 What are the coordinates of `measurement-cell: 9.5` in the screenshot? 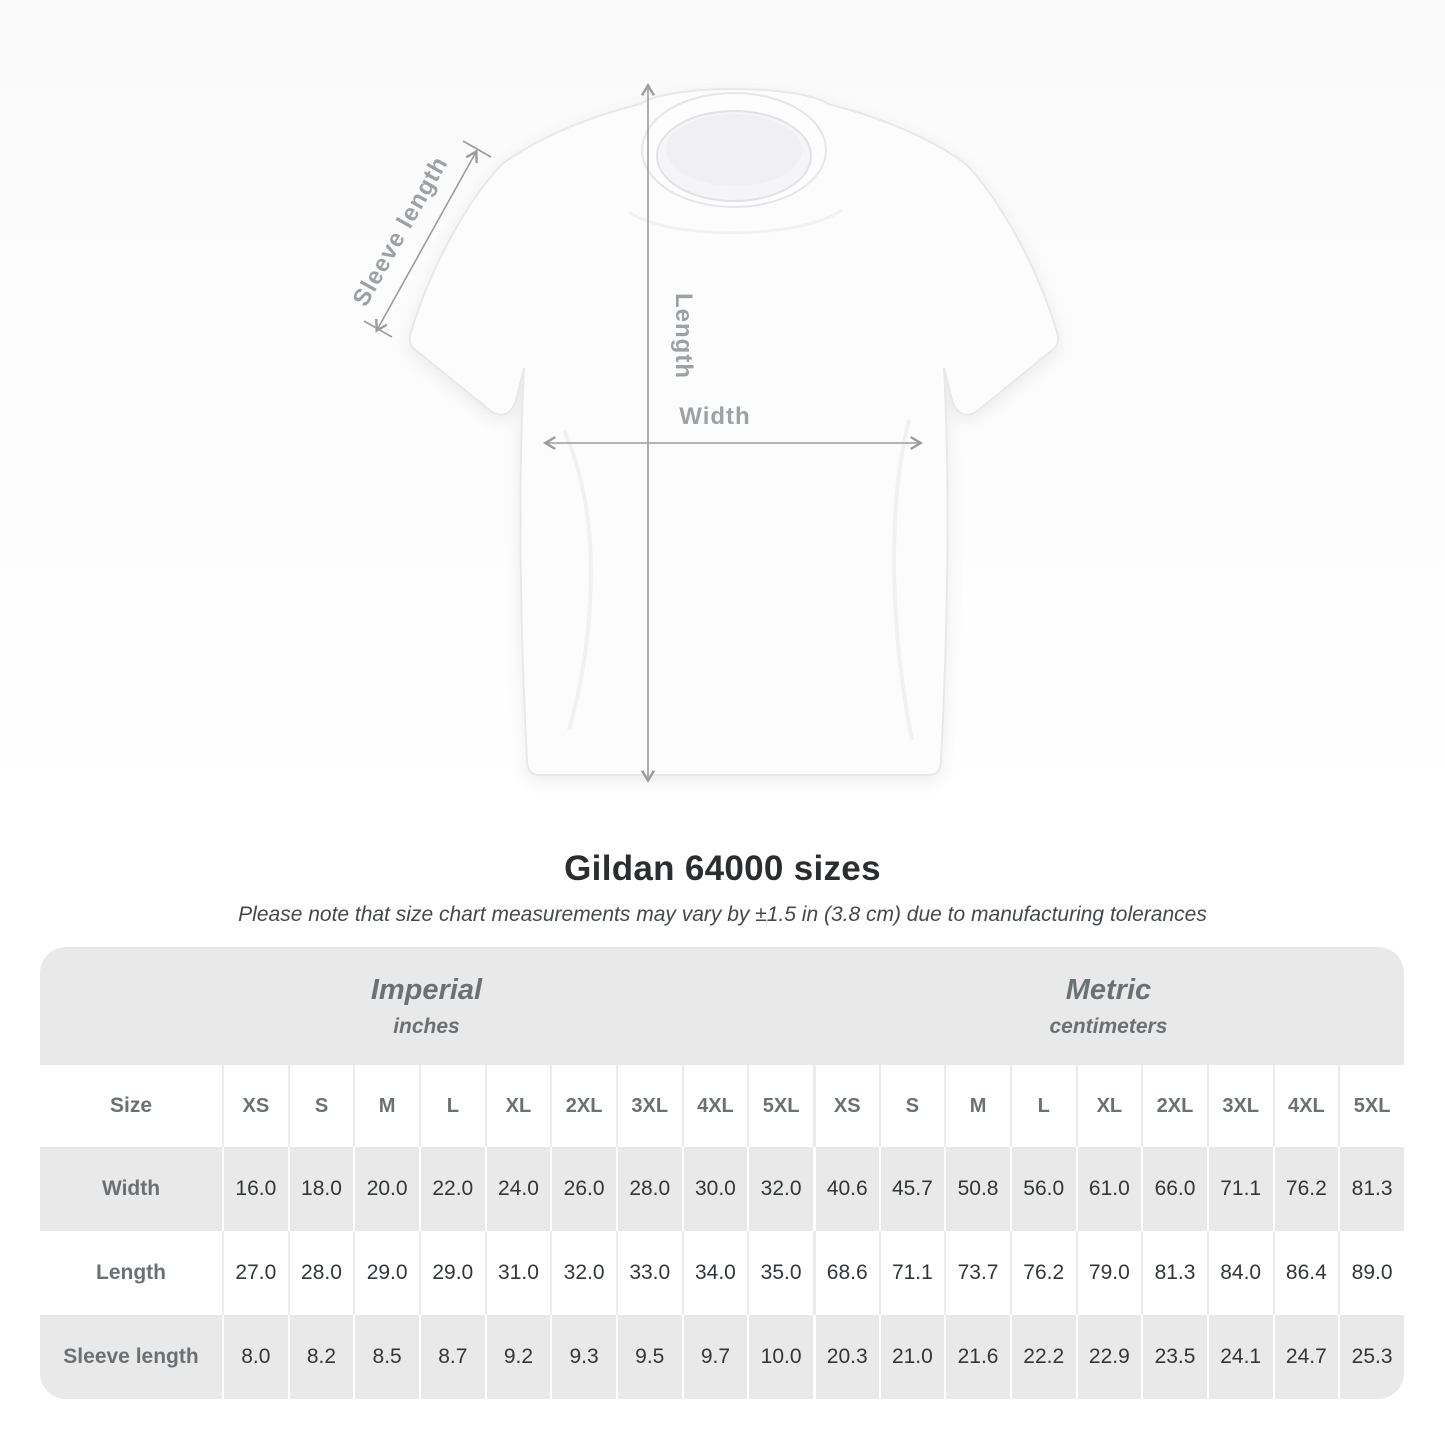 It's located at (648, 1357).